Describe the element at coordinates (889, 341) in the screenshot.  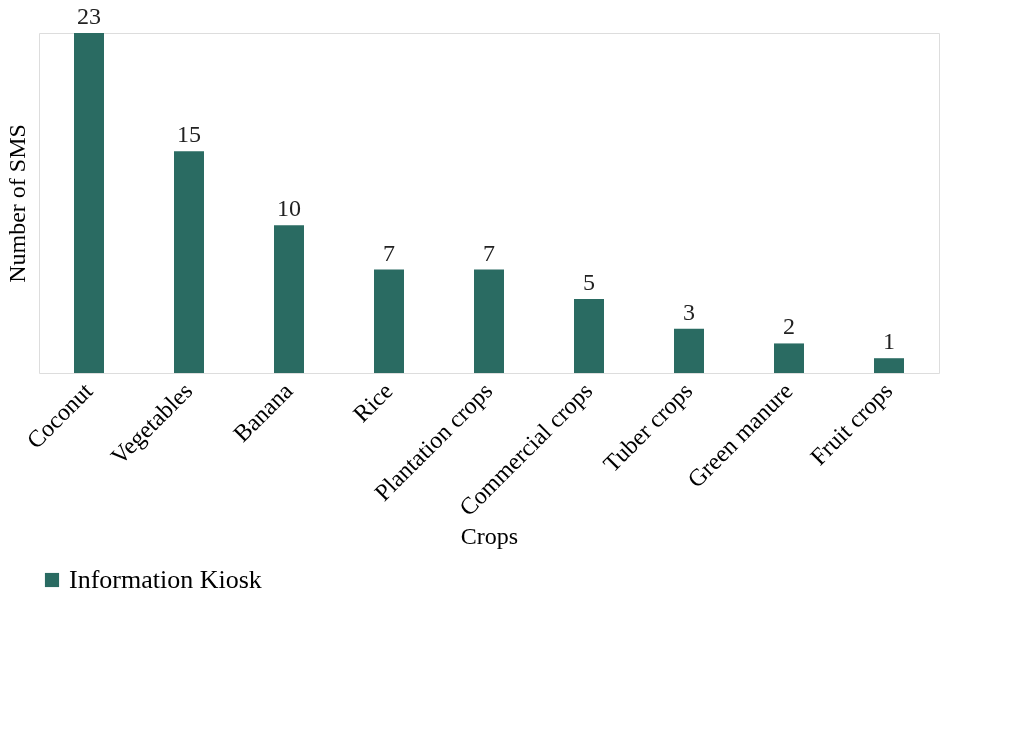
I see `data-label: 1` at that location.